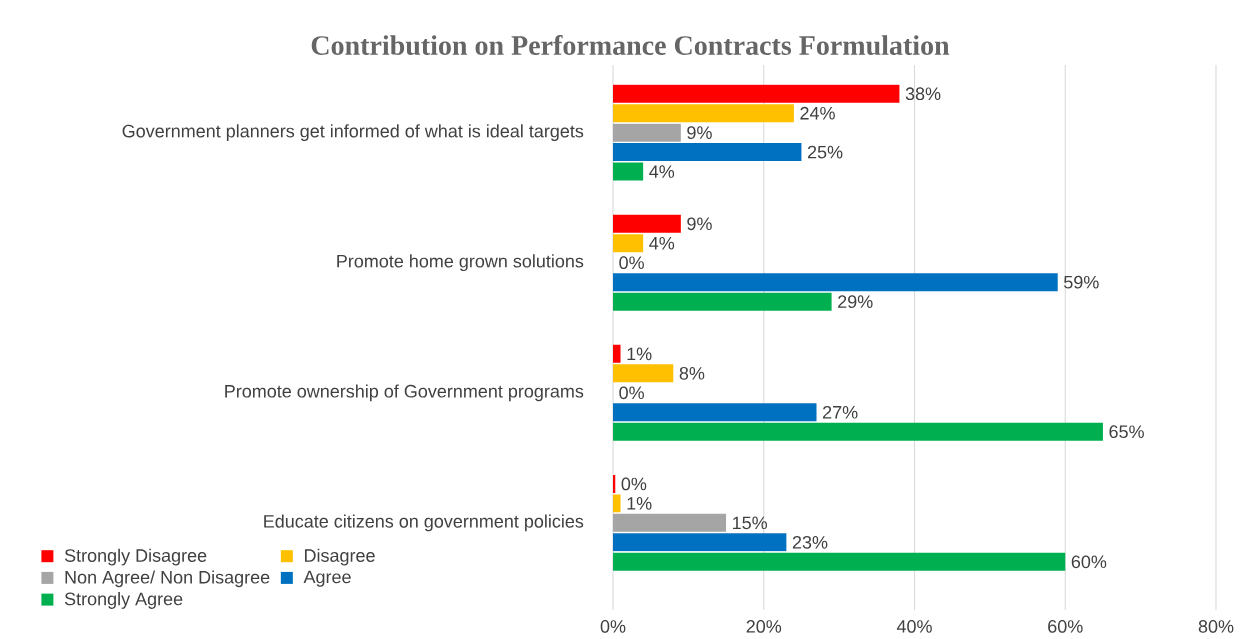 This screenshot has height=639, width=1253. I want to click on data-label: 38%, so click(923, 94).